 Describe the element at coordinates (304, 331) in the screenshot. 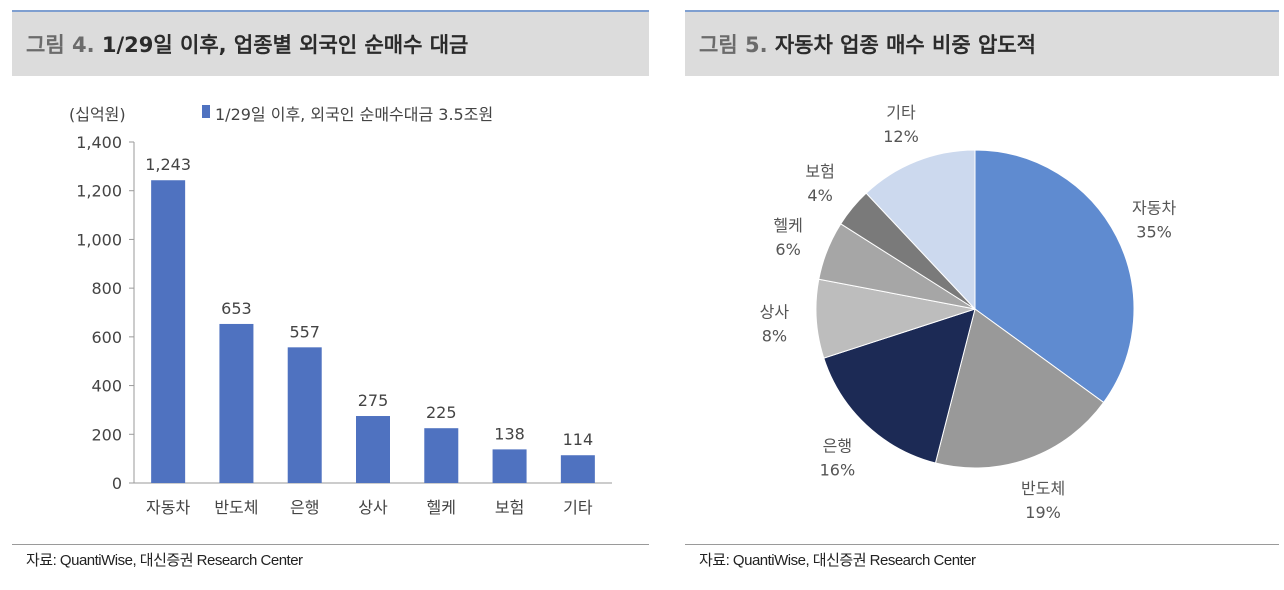

I see `bar-data-label: 557` at that location.